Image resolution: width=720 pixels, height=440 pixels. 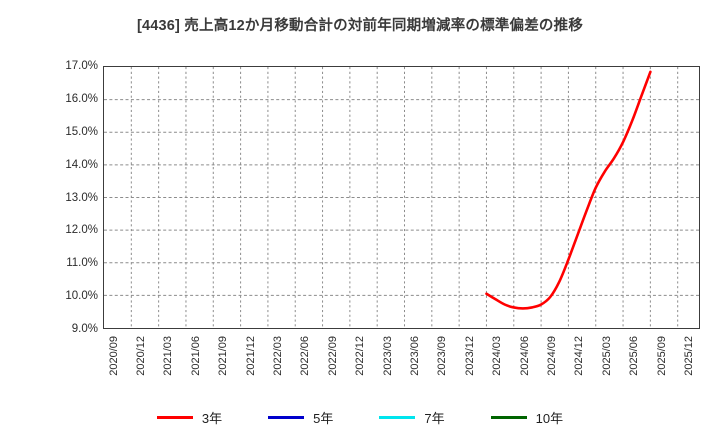 What do you see at coordinates (360, 356) in the screenshot?
I see `x-axis-tick-label: 2022/12` at bounding box center [360, 356].